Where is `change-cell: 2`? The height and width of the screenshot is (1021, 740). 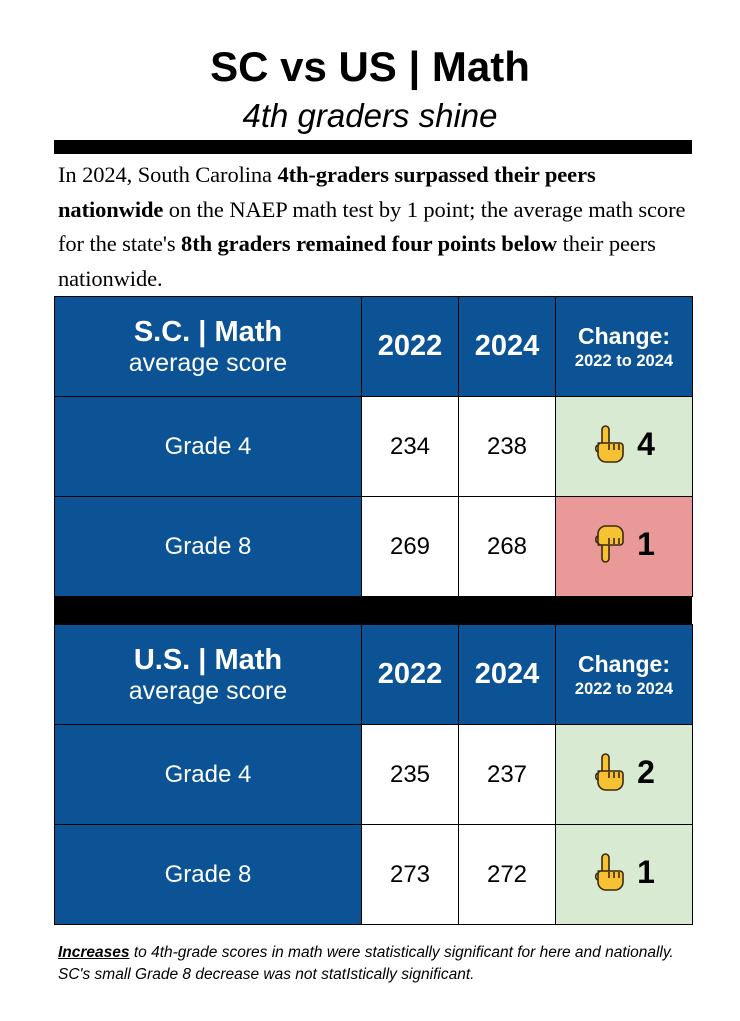
change-cell: 2 is located at coordinates (624, 774).